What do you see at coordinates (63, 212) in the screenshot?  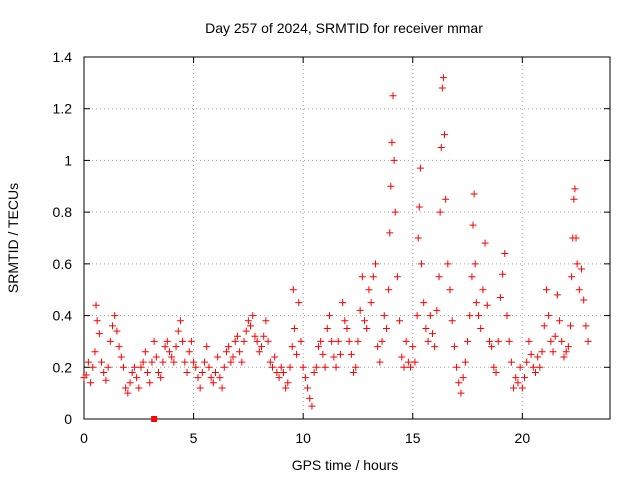 I see `y-tick-label: 0.8` at bounding box center [63, 212].